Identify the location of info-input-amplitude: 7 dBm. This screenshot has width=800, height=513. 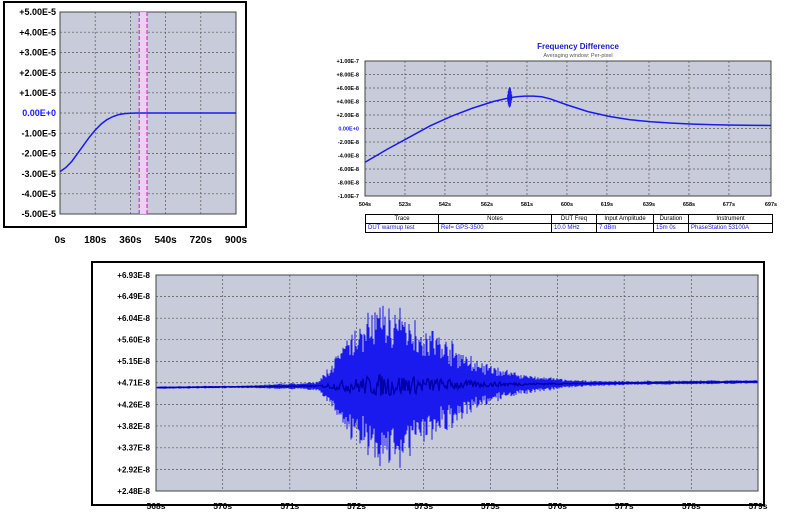
(625, 228).